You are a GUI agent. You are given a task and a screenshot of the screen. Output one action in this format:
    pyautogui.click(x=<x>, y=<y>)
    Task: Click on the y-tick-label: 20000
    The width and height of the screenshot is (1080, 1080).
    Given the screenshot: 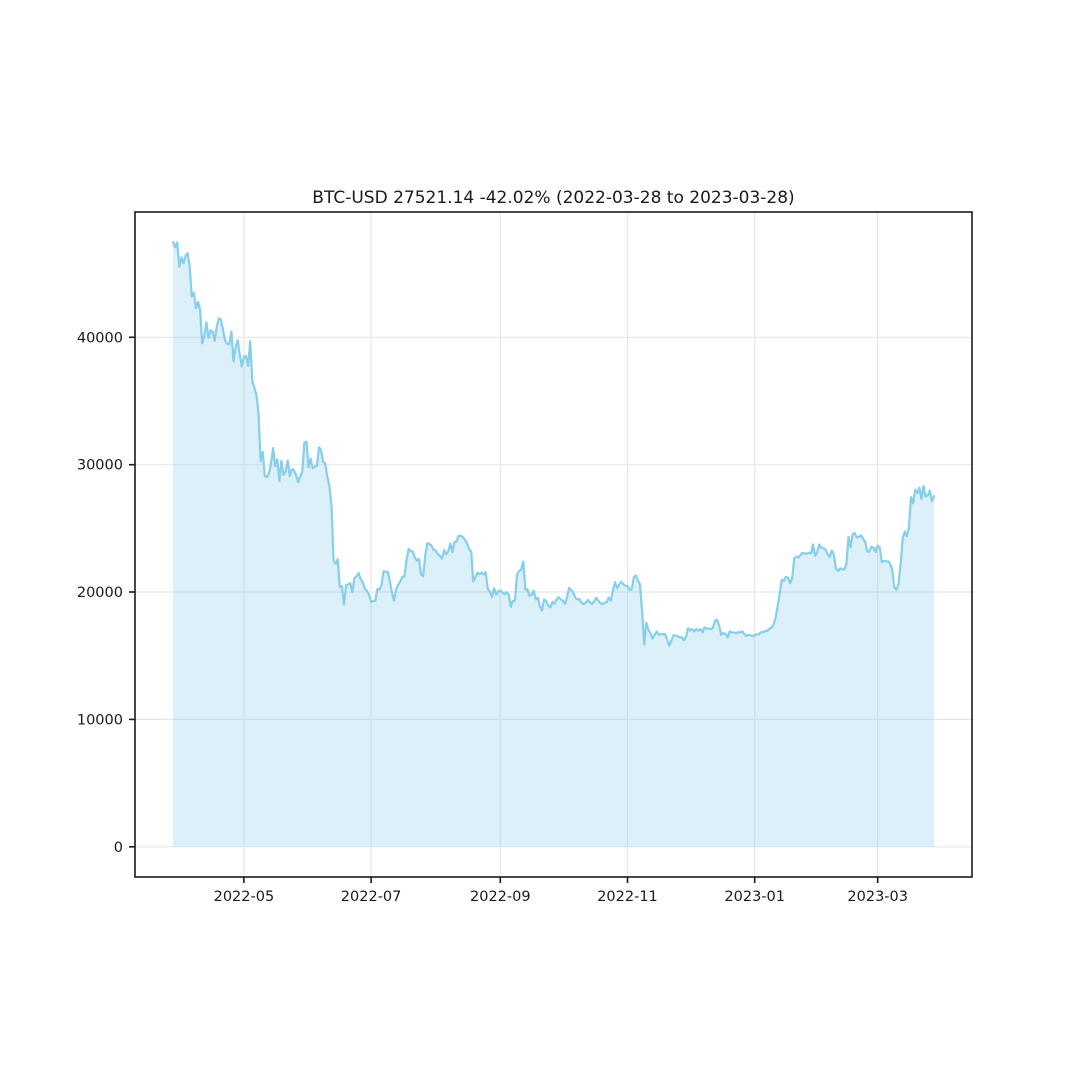 What is the action you would take?
    pyautogui.click(x=100, y=593)
    